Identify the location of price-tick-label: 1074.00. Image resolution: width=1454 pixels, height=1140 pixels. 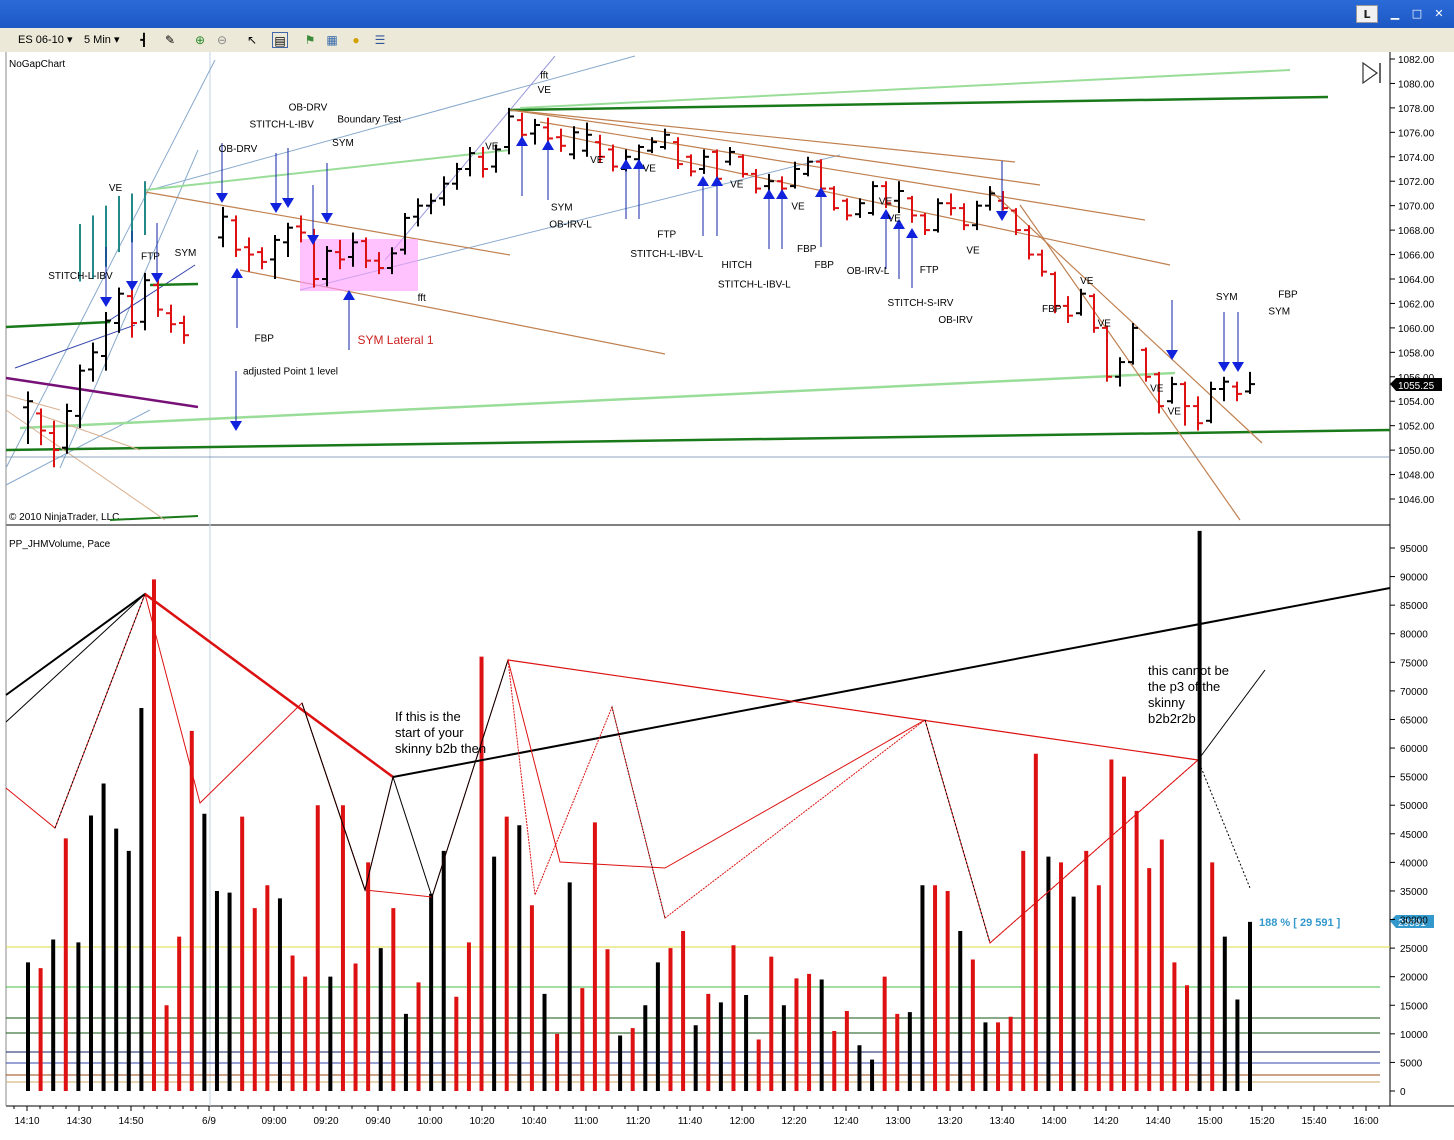
(1416, 158).